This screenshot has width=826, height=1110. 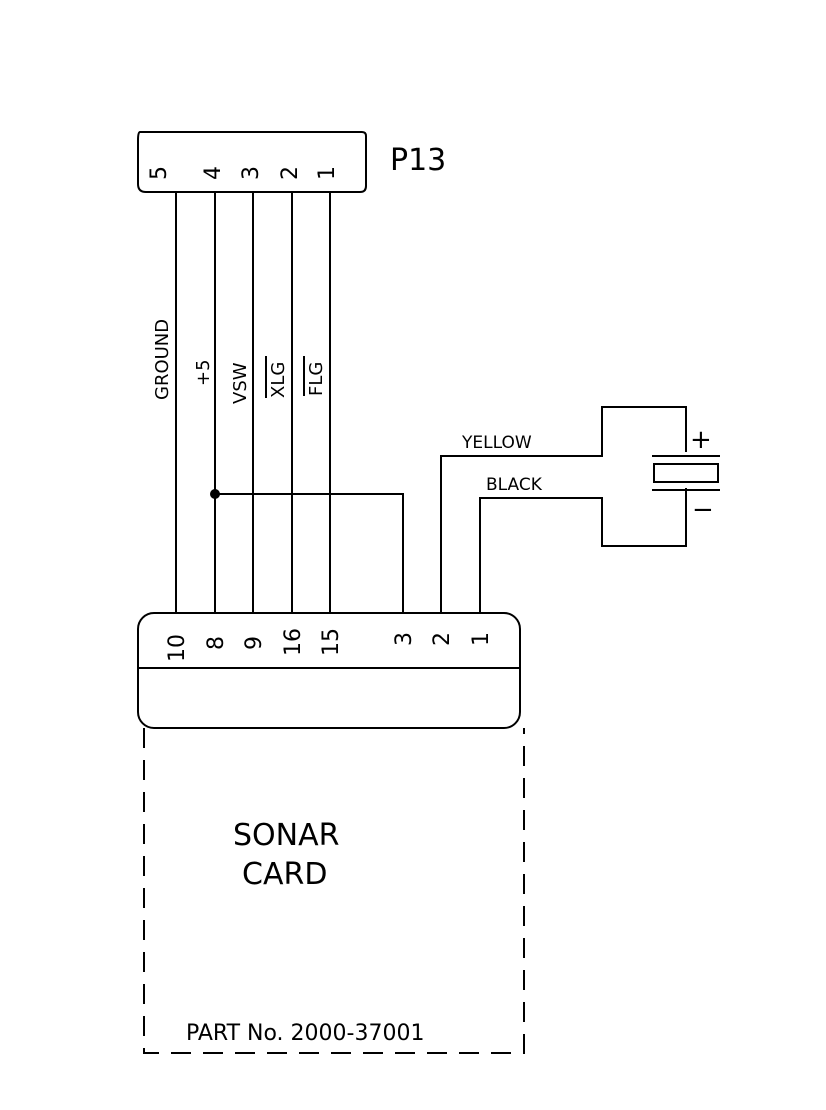 I want to click on card-pin-16: 16, so click(x=293, y=642).